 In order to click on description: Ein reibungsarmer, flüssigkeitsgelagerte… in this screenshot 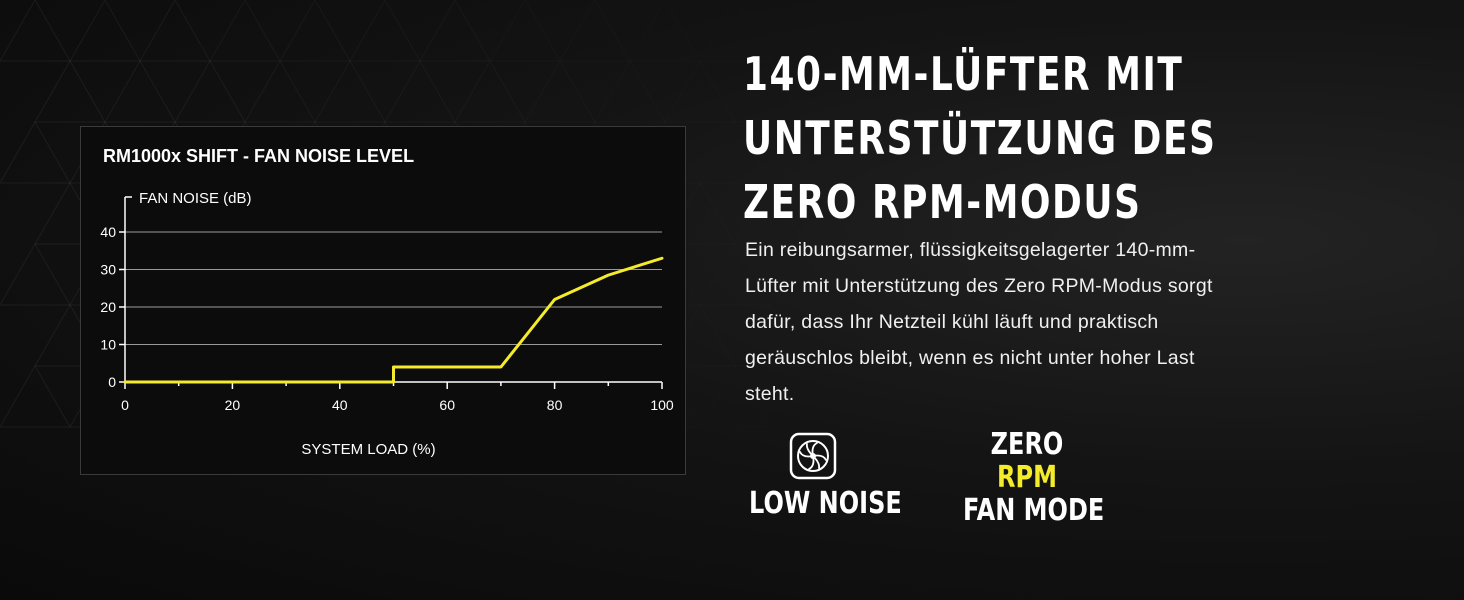, I will do `click(979, 322)`.